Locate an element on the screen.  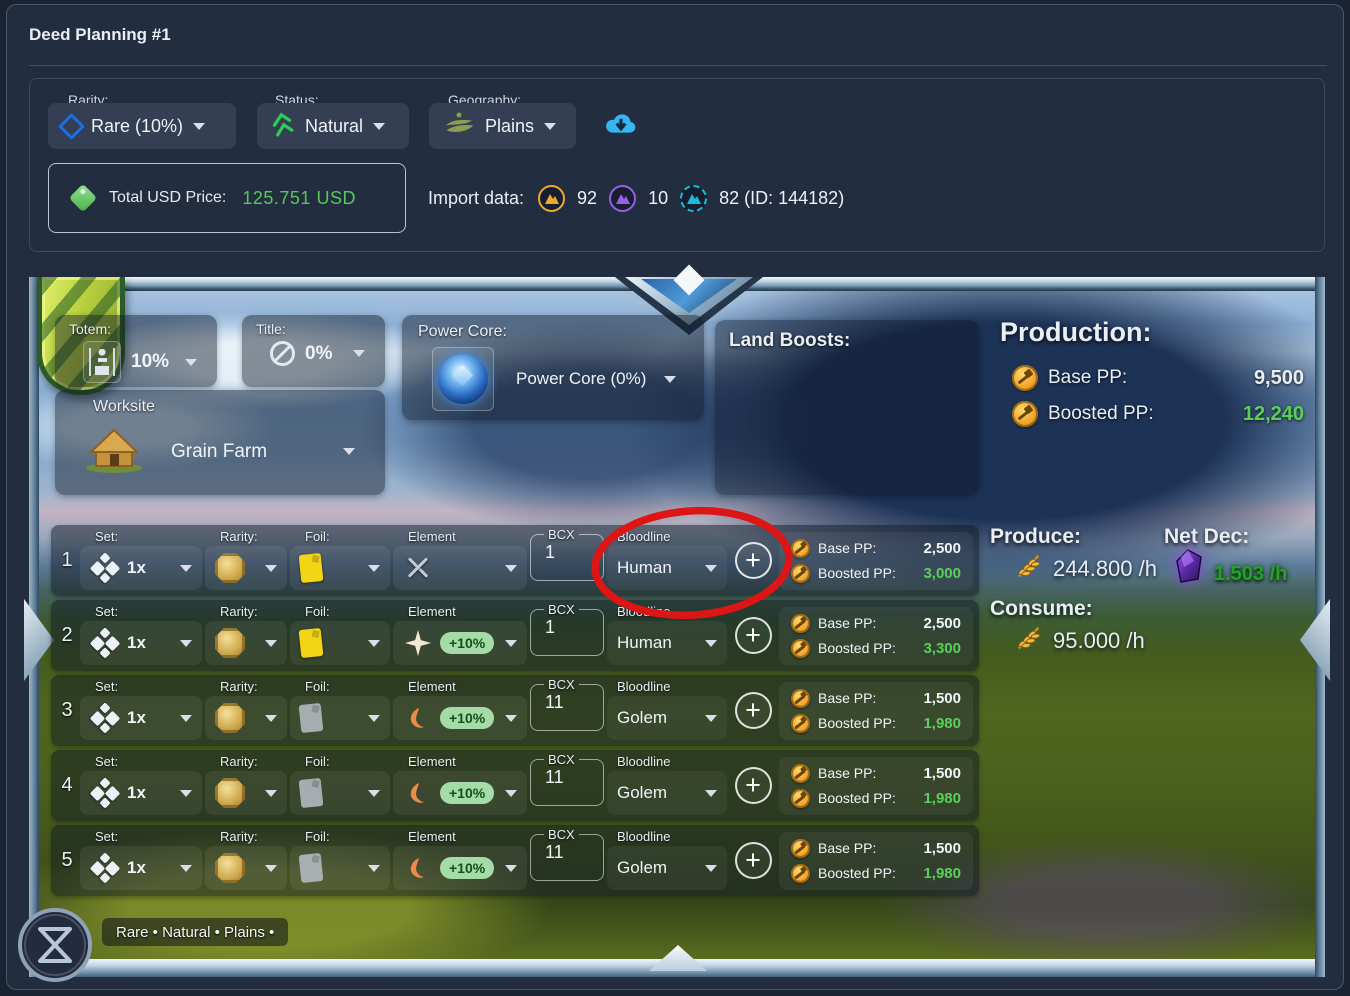
page-title: Deed Planning #1 is located at coordinates (100, 34).